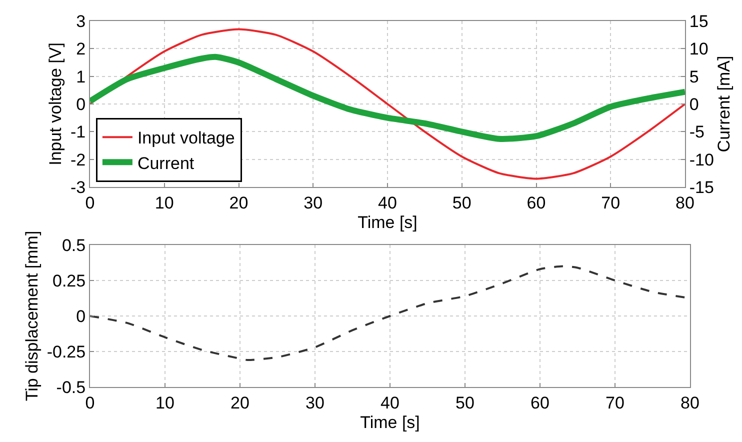 The image size is (742, 442). Describe the element at coordinates (690, 402) in the screenshot. I see `x-tick-label: 80` at that location.